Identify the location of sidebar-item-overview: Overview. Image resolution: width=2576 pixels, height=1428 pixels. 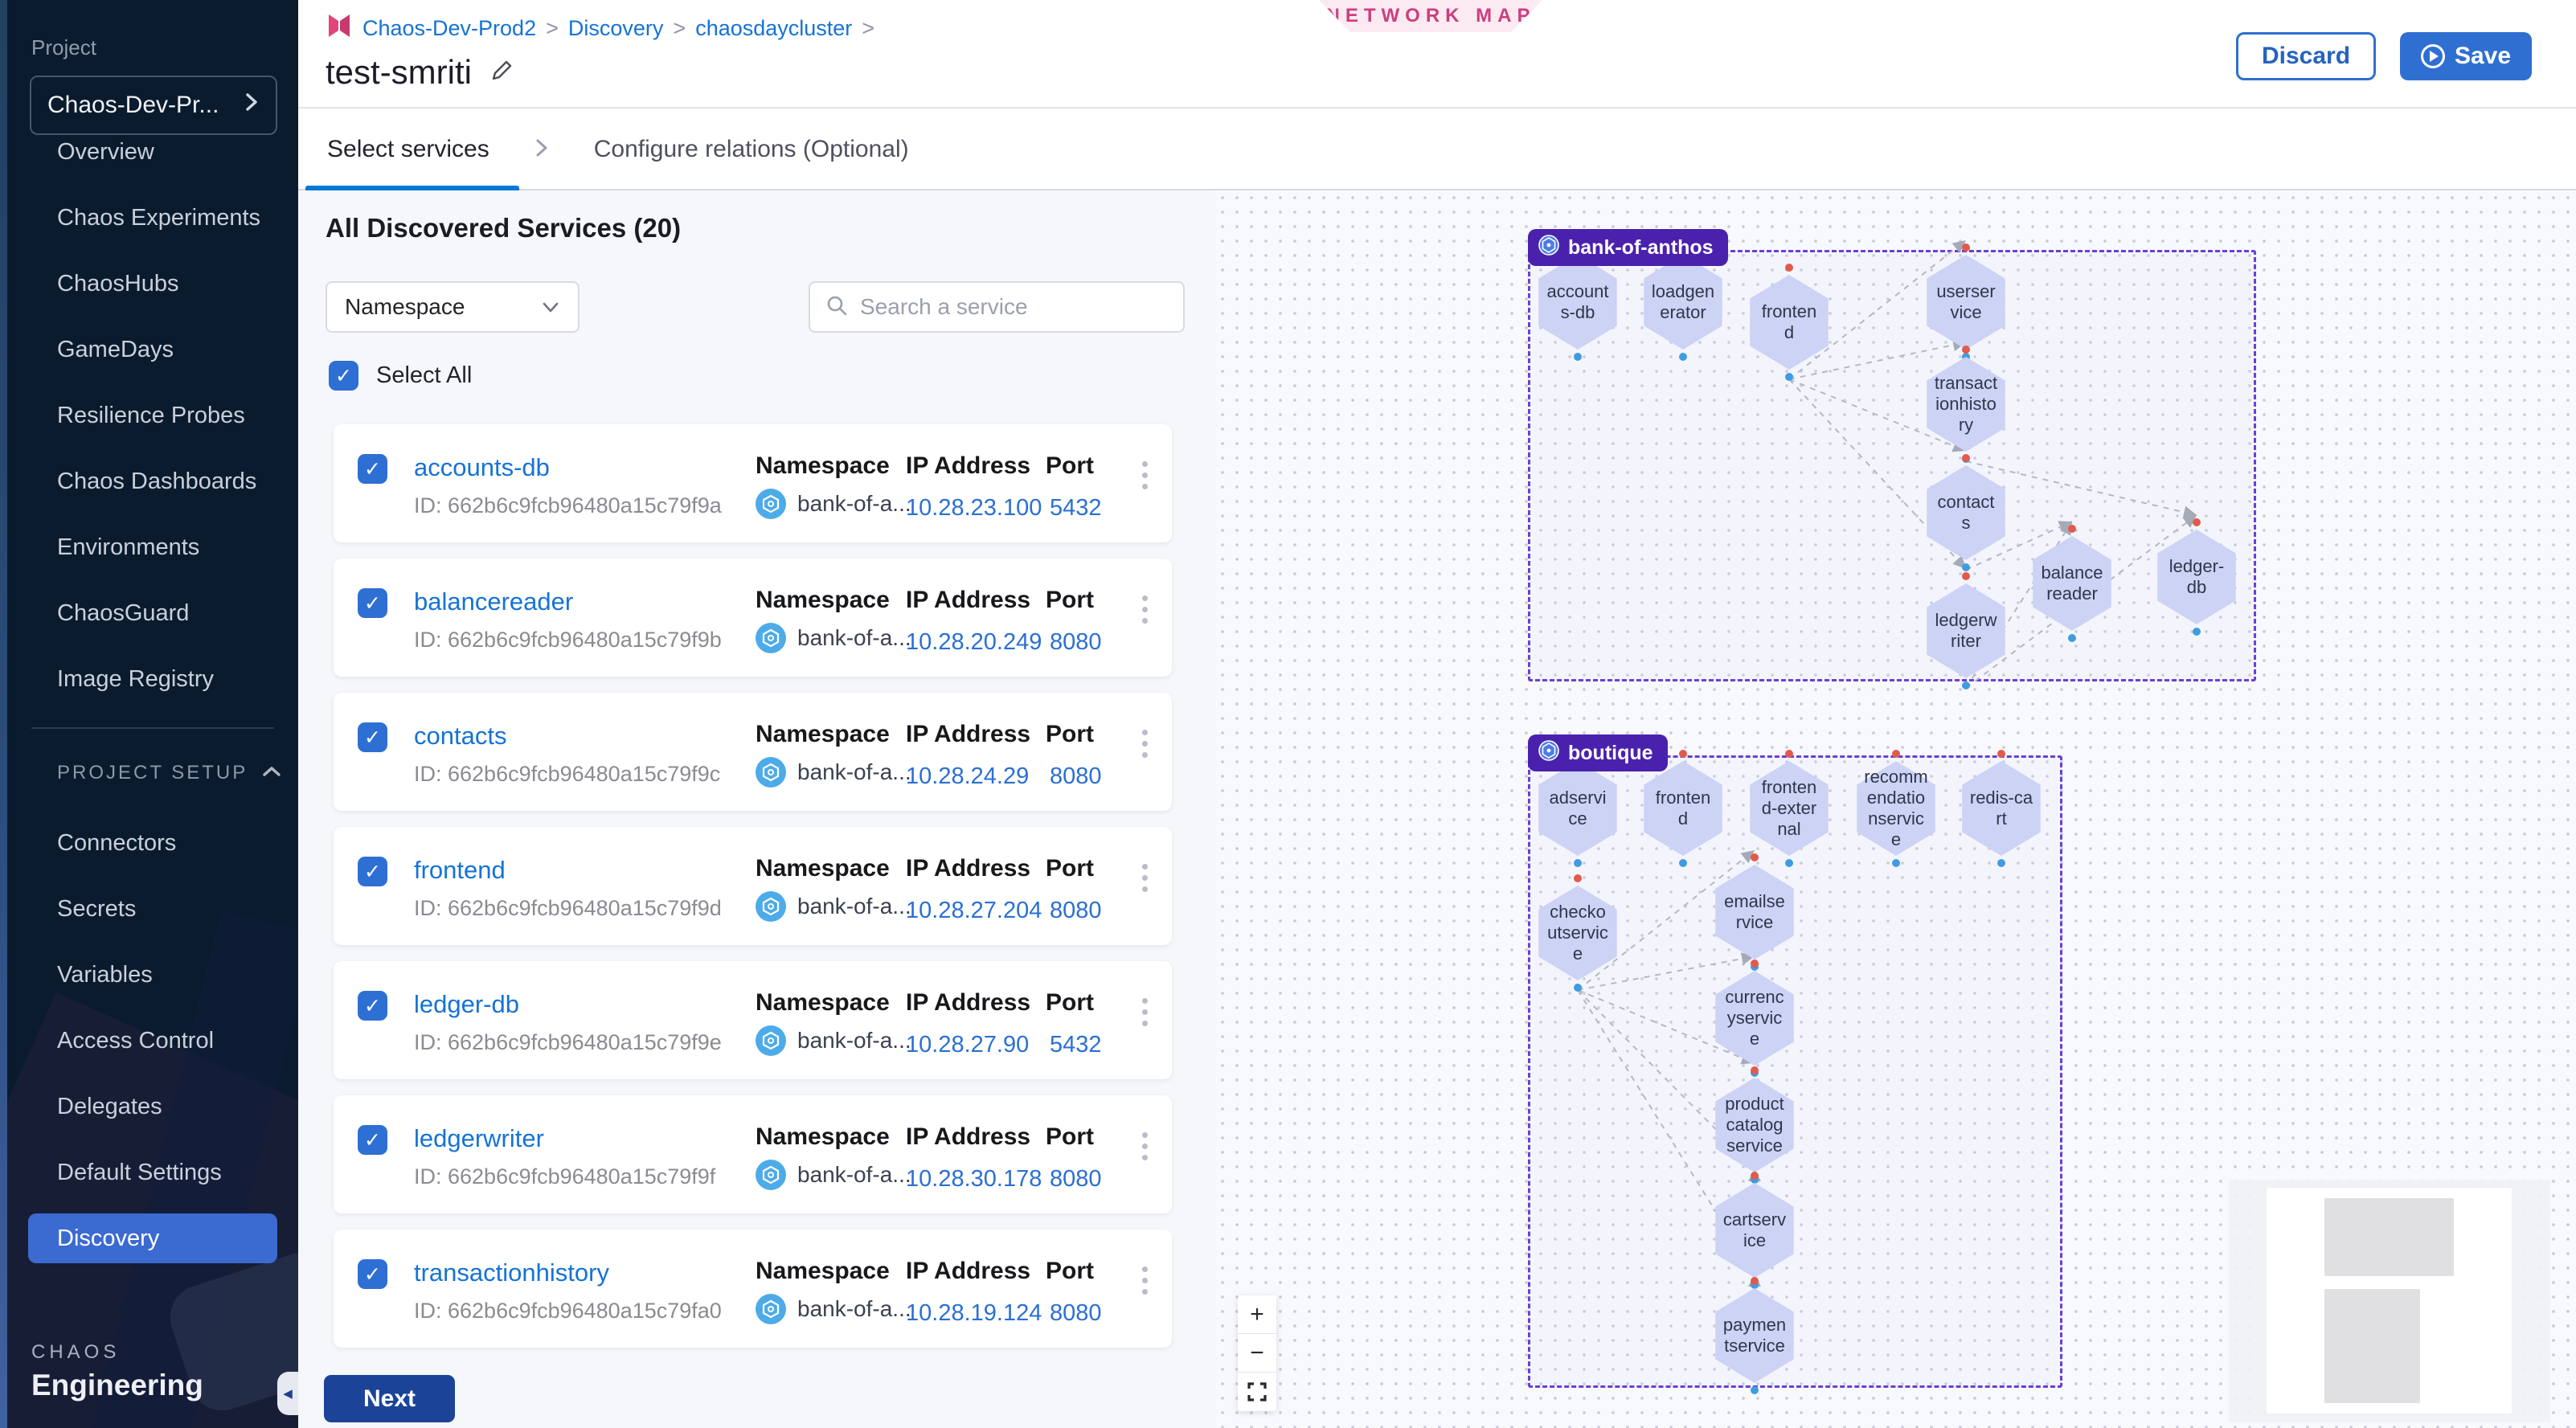
(105, 151).